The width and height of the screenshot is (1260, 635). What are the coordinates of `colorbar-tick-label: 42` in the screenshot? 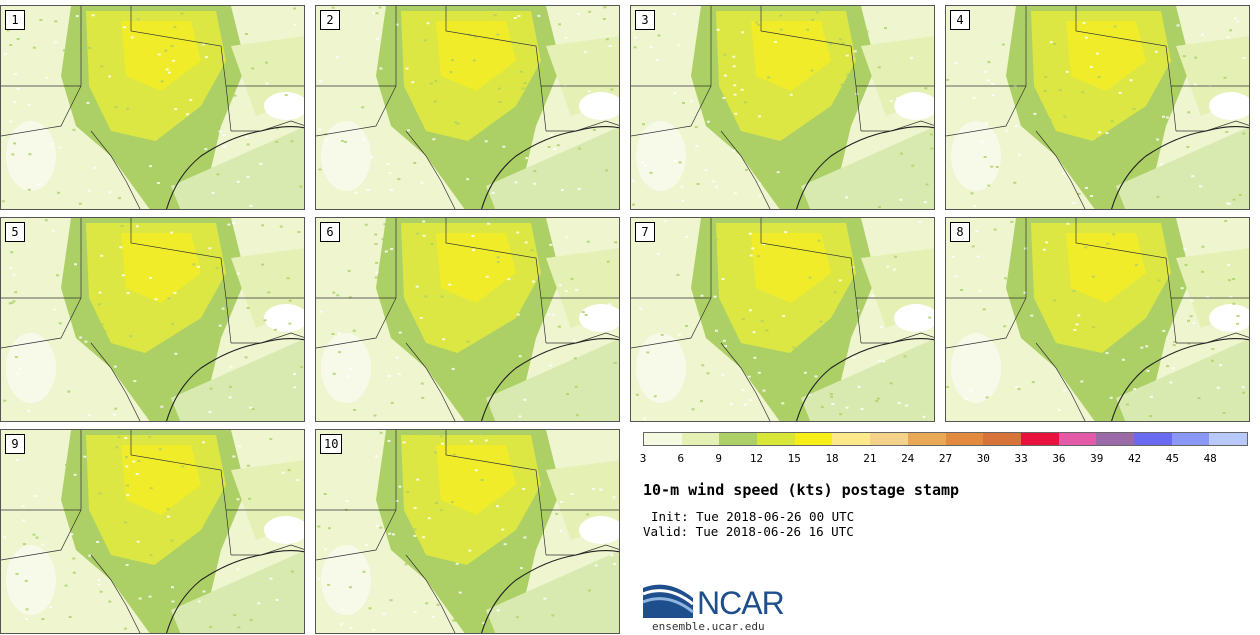 It's located at (1134, 458).